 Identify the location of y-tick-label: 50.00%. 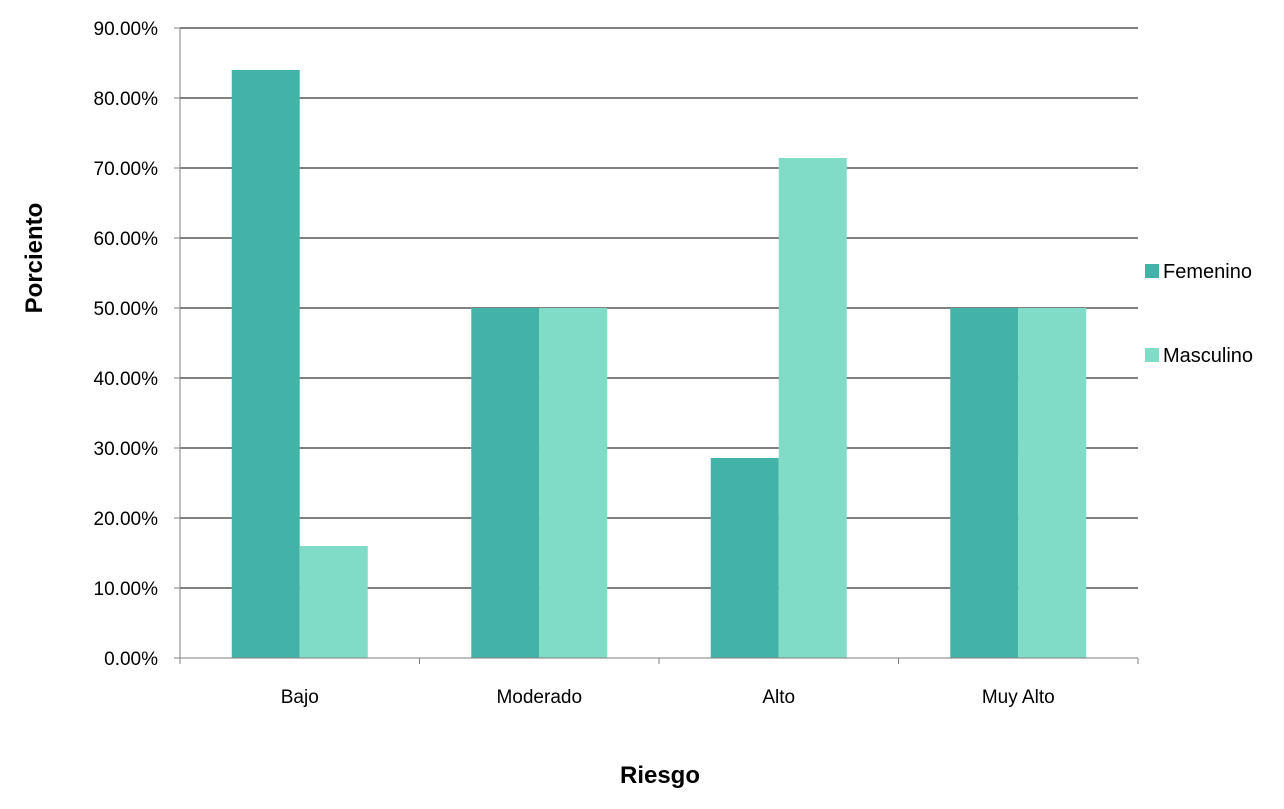
(126, 309).